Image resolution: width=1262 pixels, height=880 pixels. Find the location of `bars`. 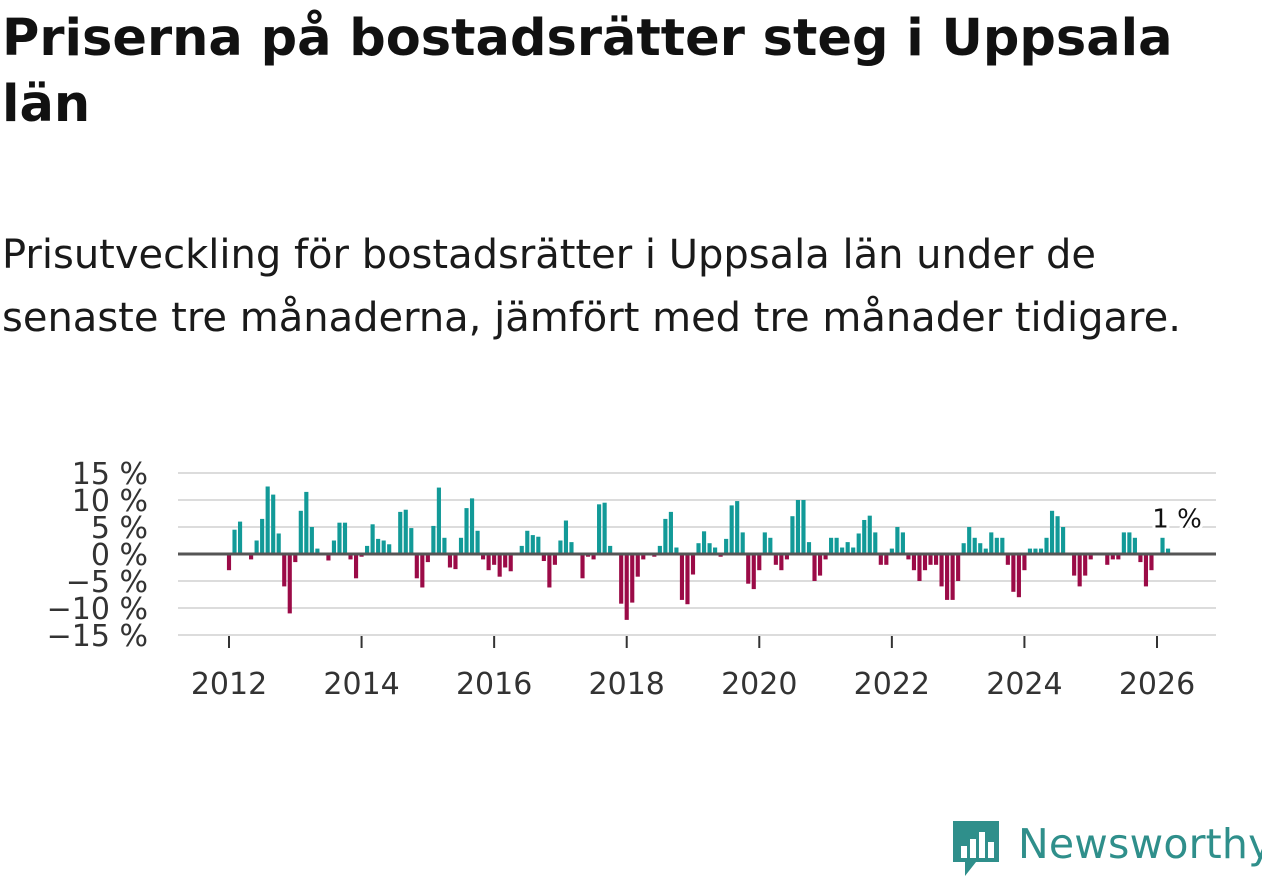

bars is located at coordinates (698, 553).